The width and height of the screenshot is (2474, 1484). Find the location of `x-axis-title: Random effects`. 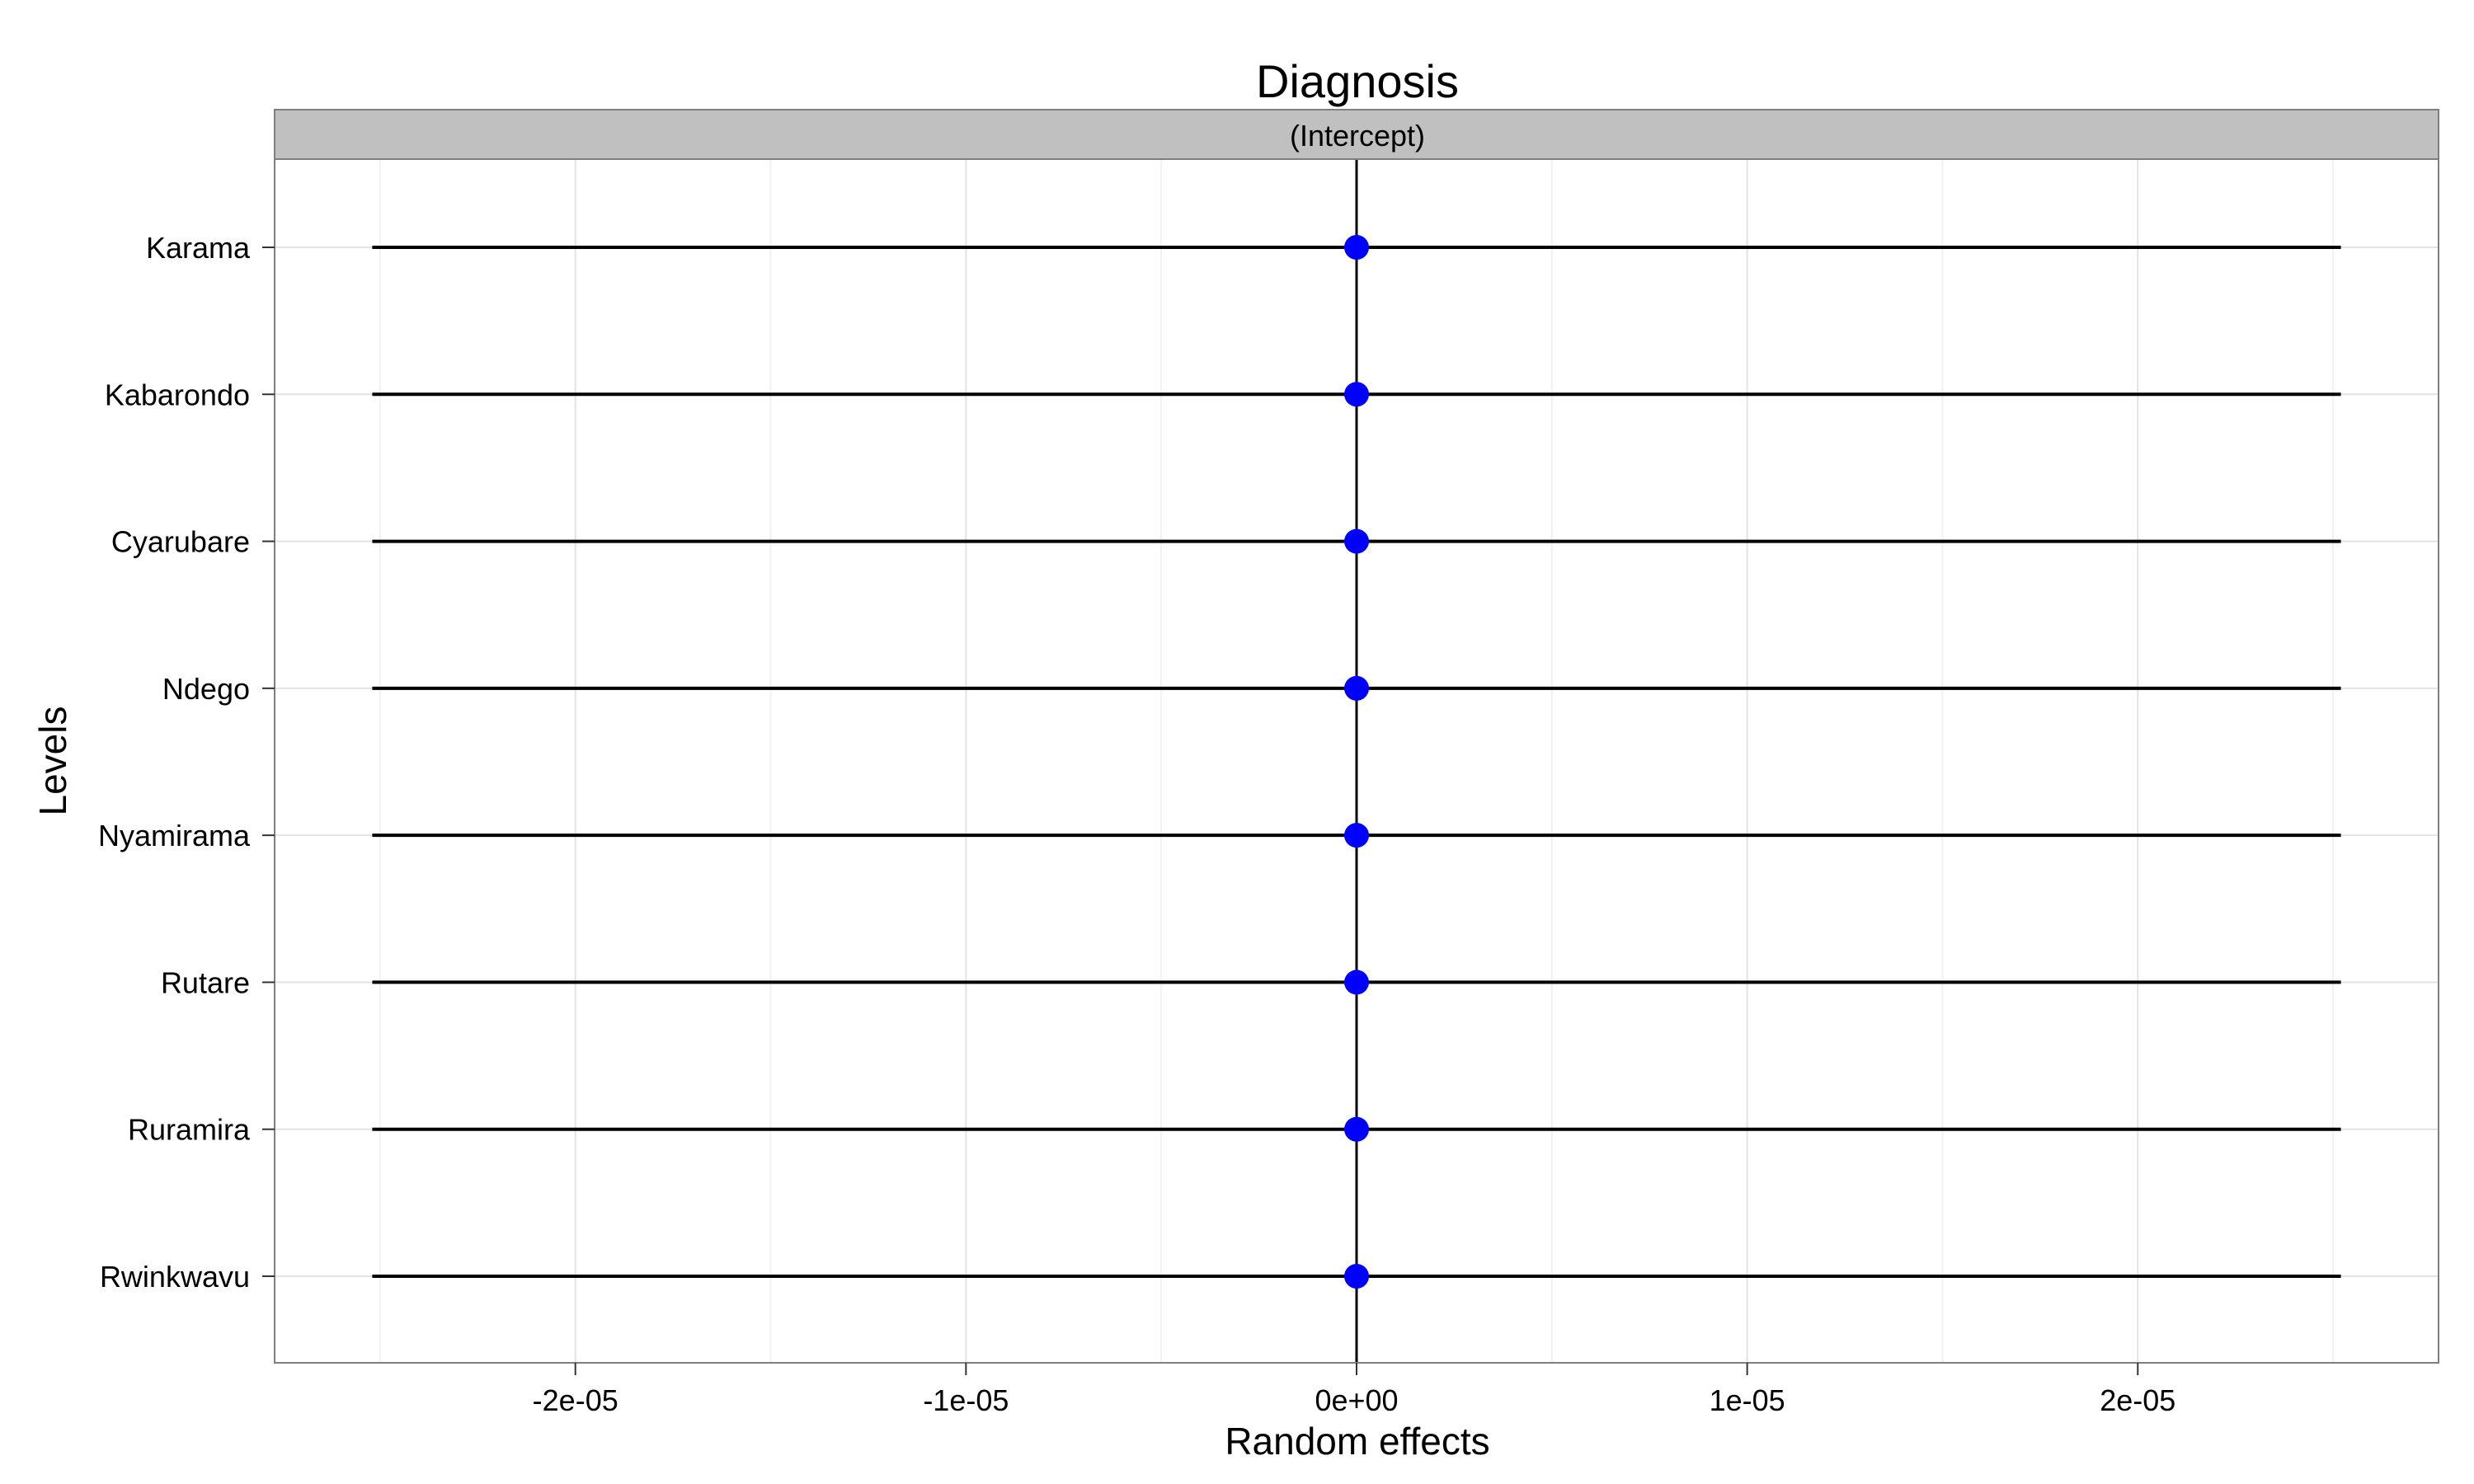

x-axis-title: Random effects is located at coordinates (1357, 1441).